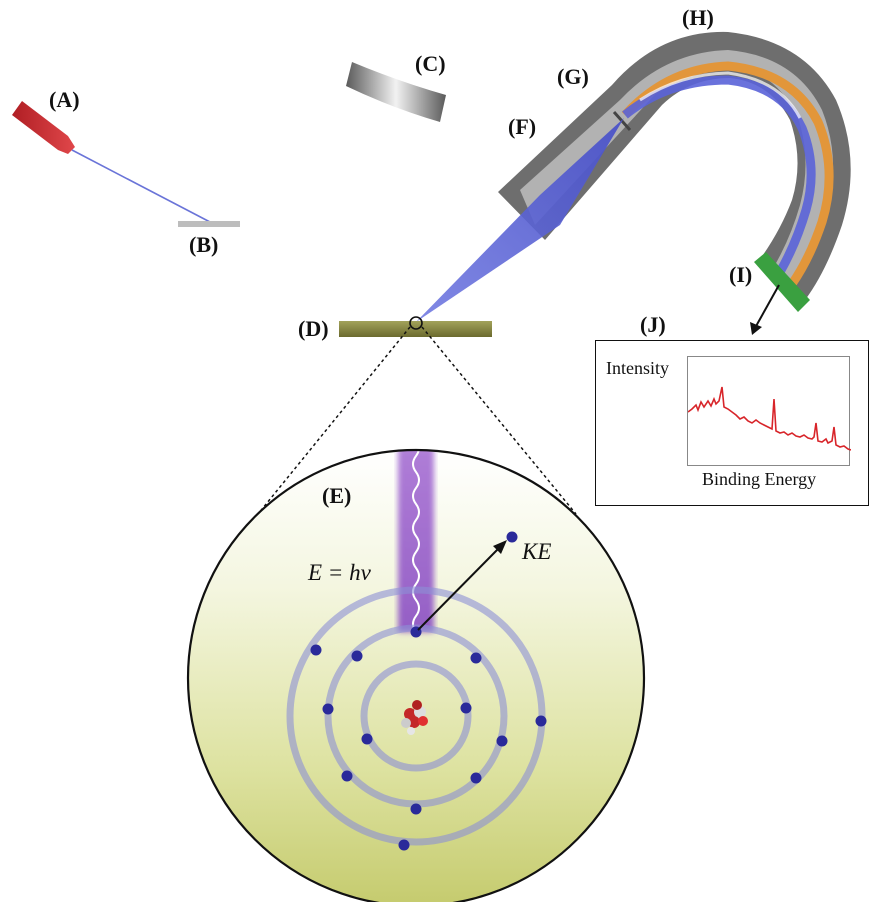 The width and height of the screenshot is (871, 902). Describe the element at coordinates (430, 63) in the screenshot. I see `label-c: (C)` at that location.